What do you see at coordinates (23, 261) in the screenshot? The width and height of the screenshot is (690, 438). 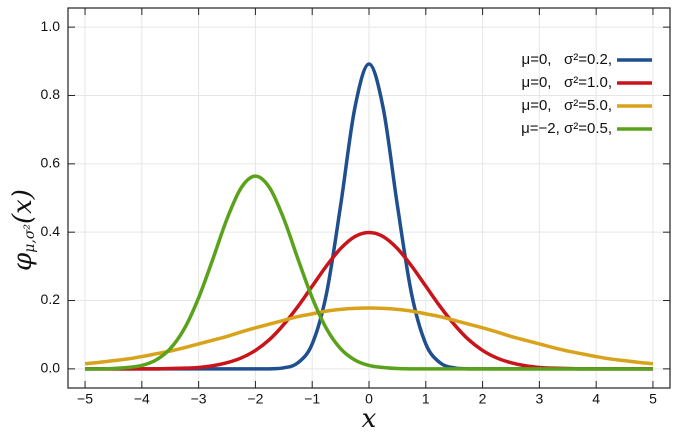 I see `y-label-main: φ` at bounding box center [23, 261].